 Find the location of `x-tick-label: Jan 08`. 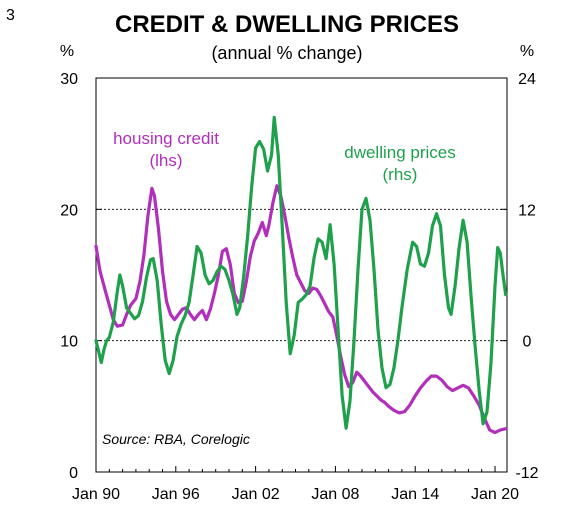

x-tick-label: Jan 08 is located at coordinates (335, 494).